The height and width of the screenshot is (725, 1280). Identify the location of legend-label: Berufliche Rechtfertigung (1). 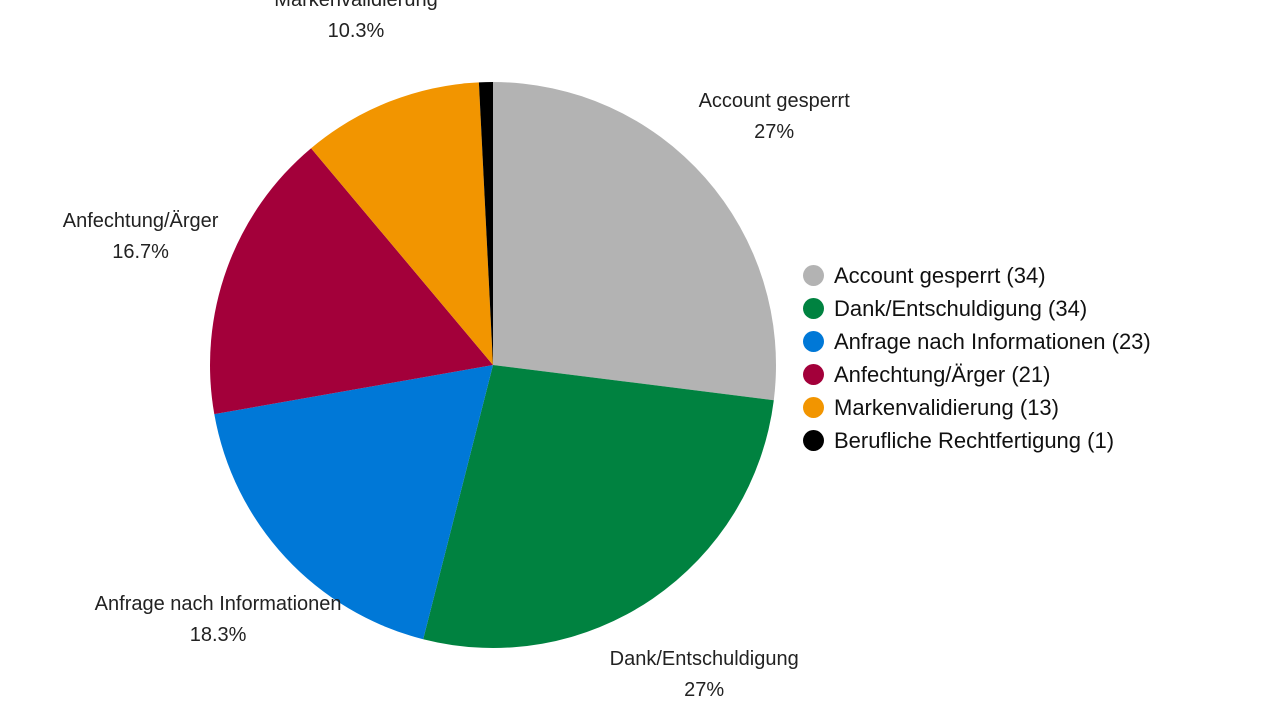
(974, 440).